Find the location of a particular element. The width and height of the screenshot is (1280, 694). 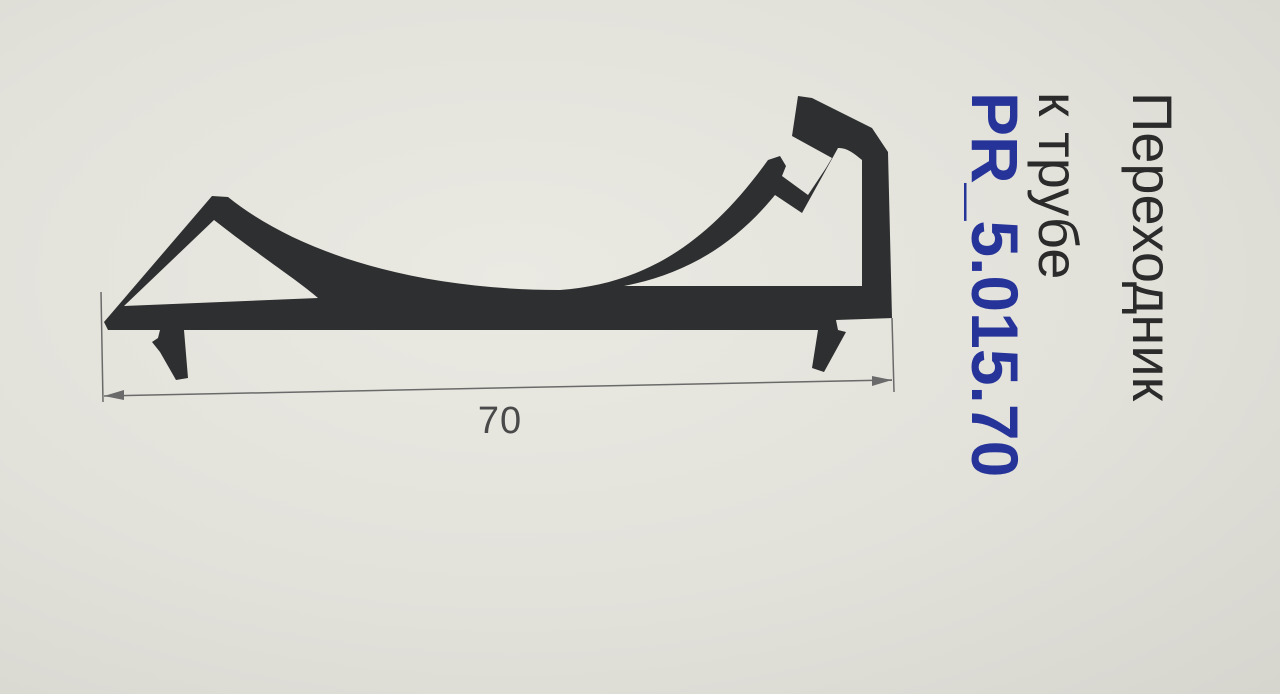

dimension-extension-right is located at coordinates (893, 355).